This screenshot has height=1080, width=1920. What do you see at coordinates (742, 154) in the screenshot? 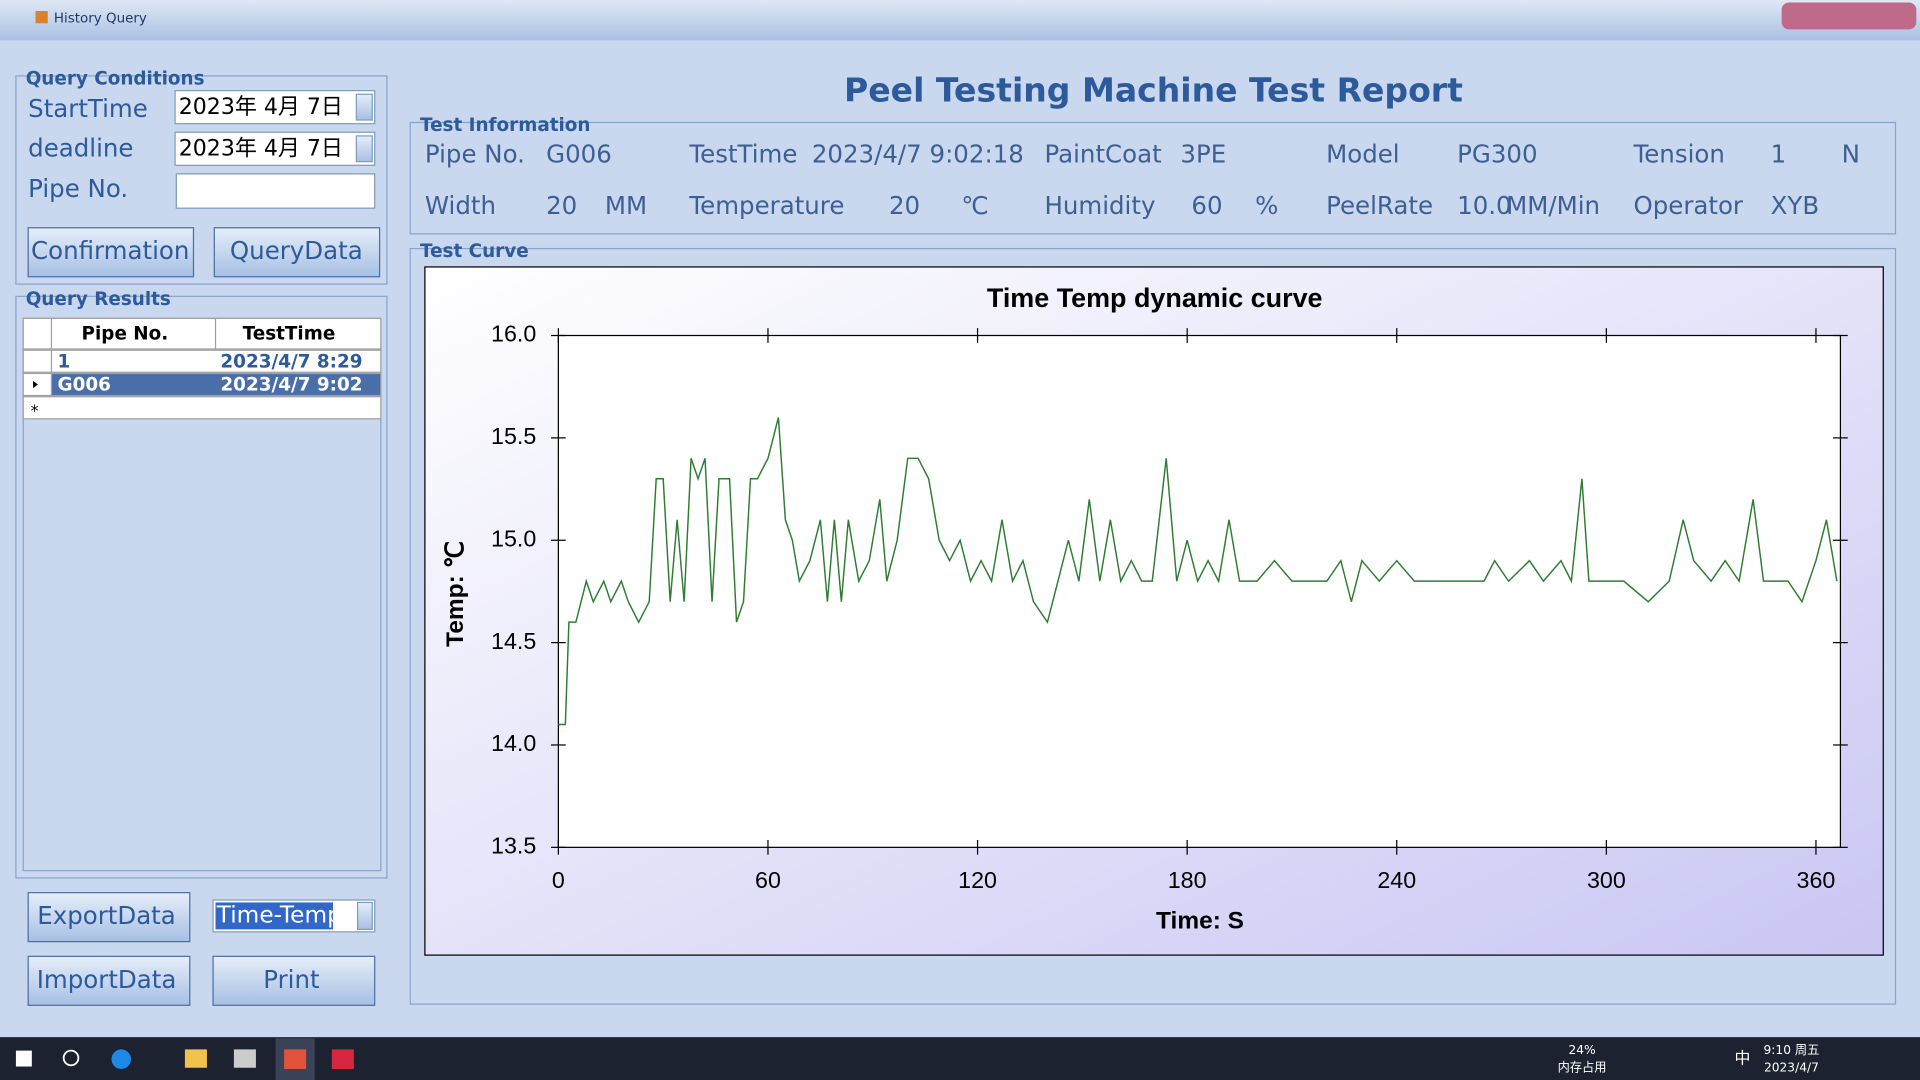
I see `info-label: TestTime` at bounding box center [742, 154].